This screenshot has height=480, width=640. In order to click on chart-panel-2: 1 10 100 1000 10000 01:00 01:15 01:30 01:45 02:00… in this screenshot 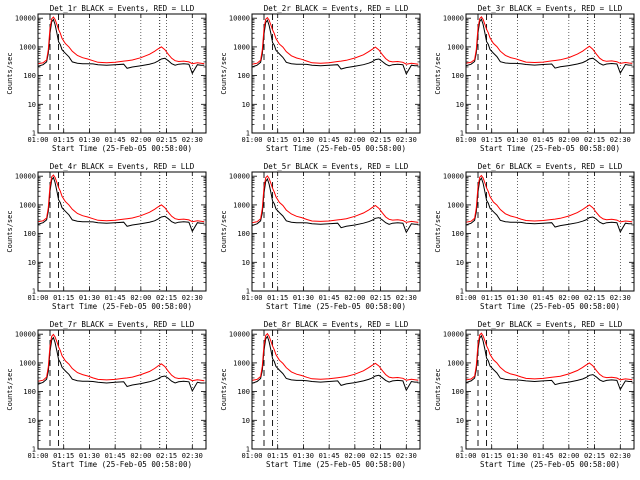, I will do `click(320, 78)`.